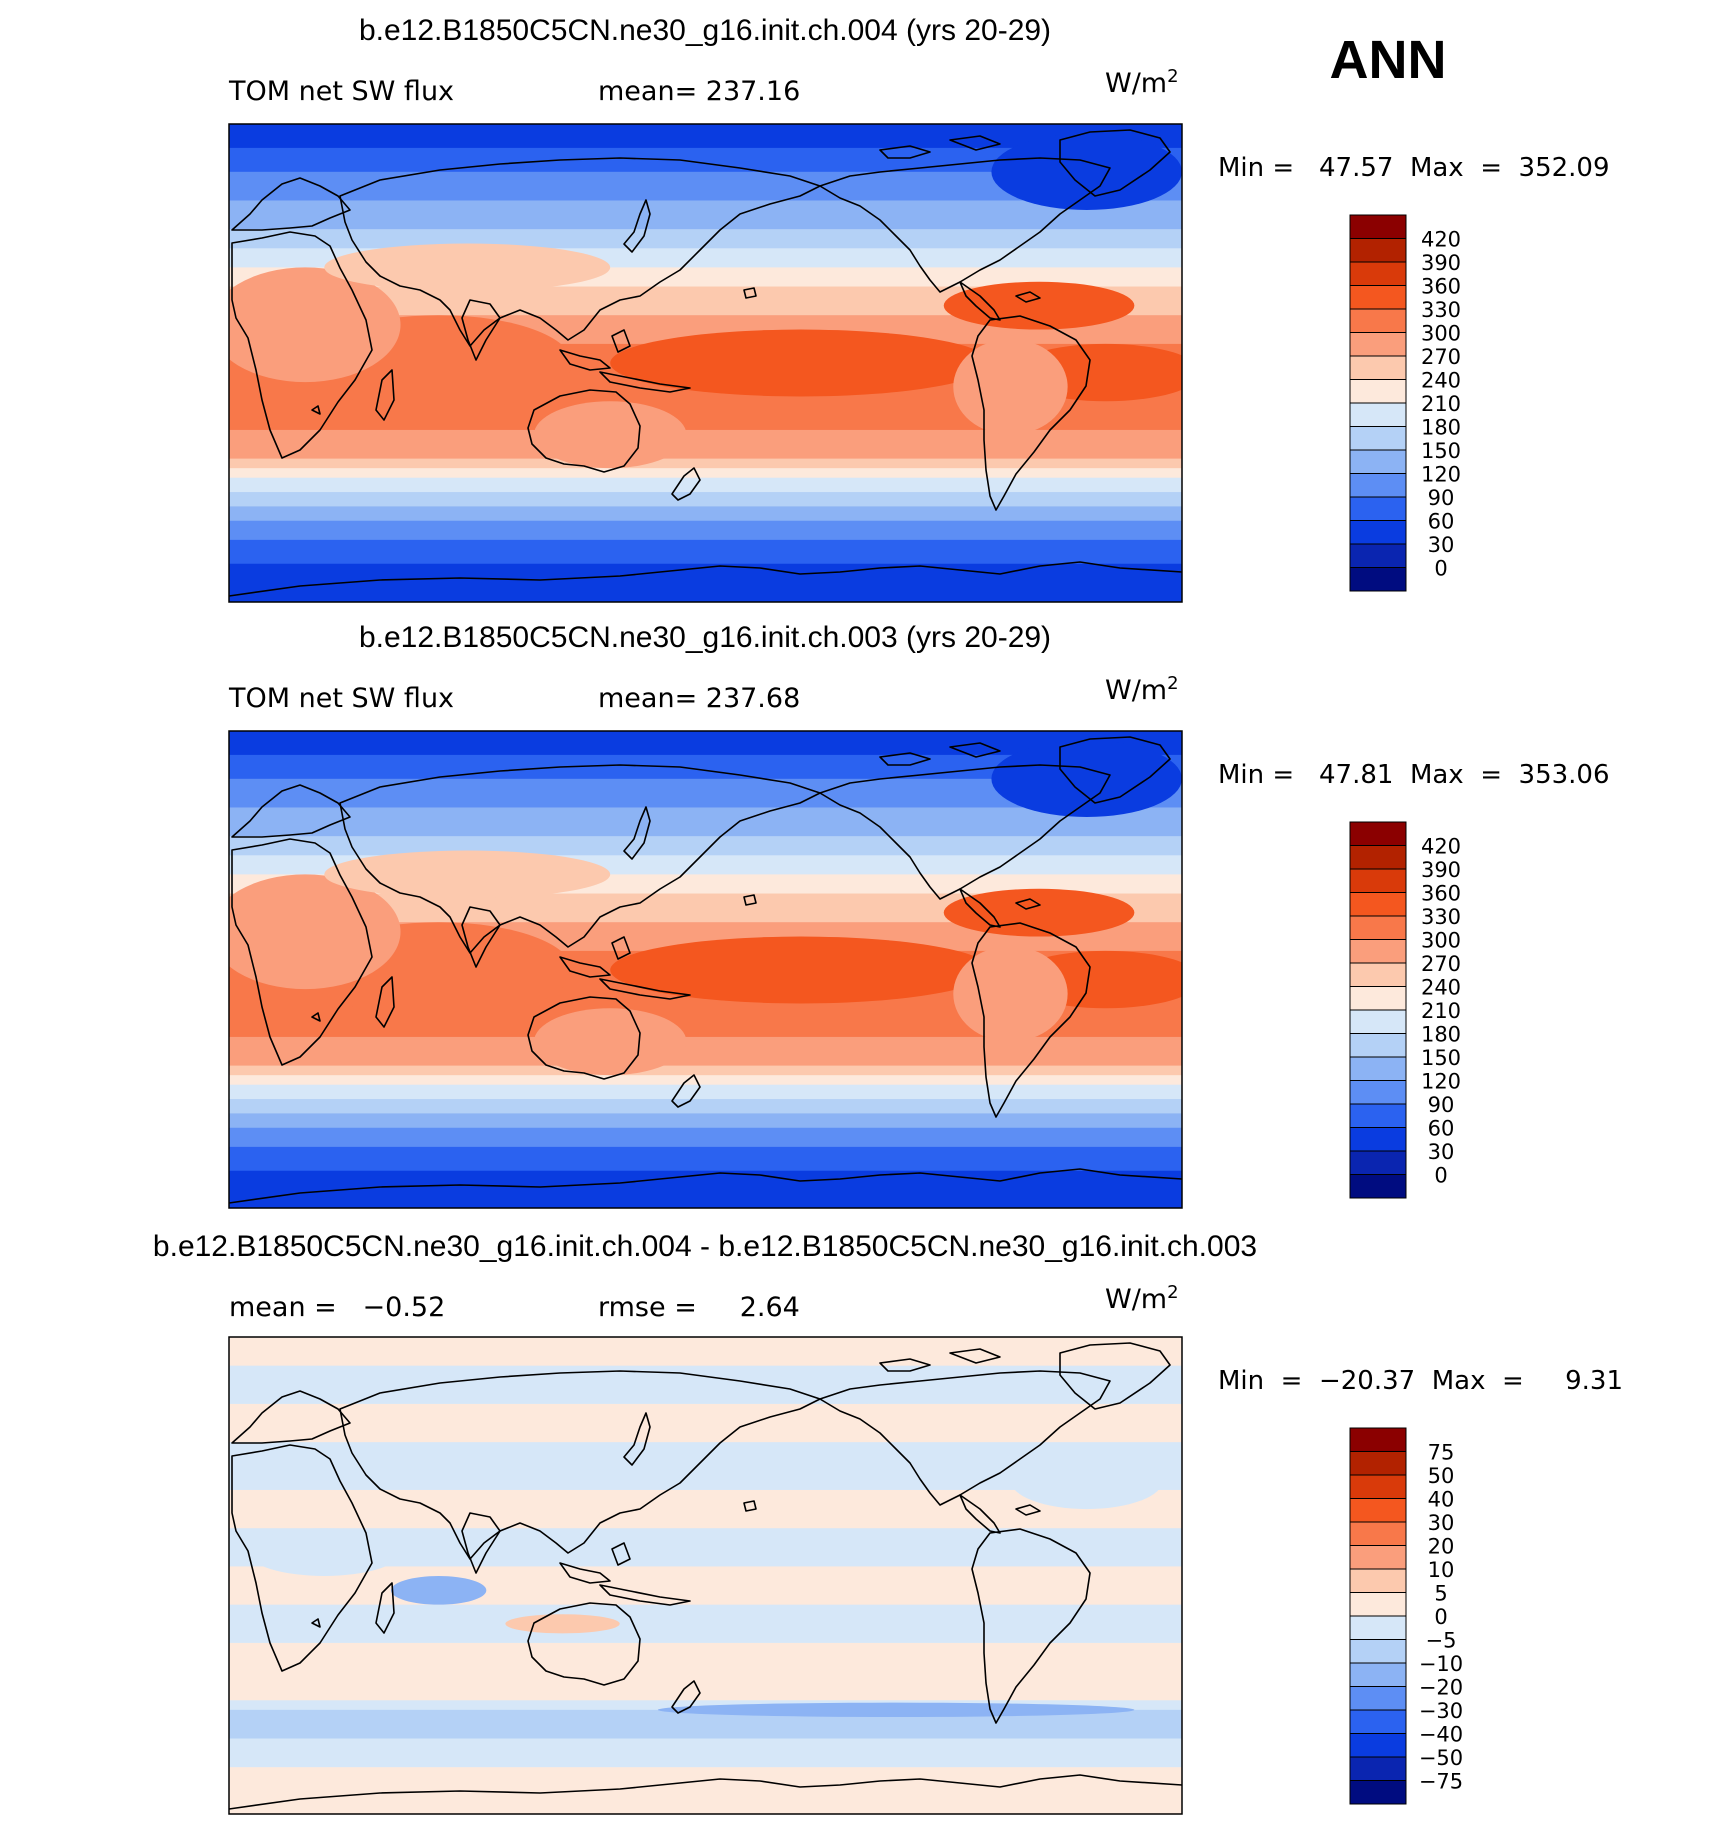 This screenshot has width=1710, height=1836. What do you see at coordinates (1441, 1547) in the screenshot?
I see `colorbar-label: 20` at bounding box center [1441, 1547].